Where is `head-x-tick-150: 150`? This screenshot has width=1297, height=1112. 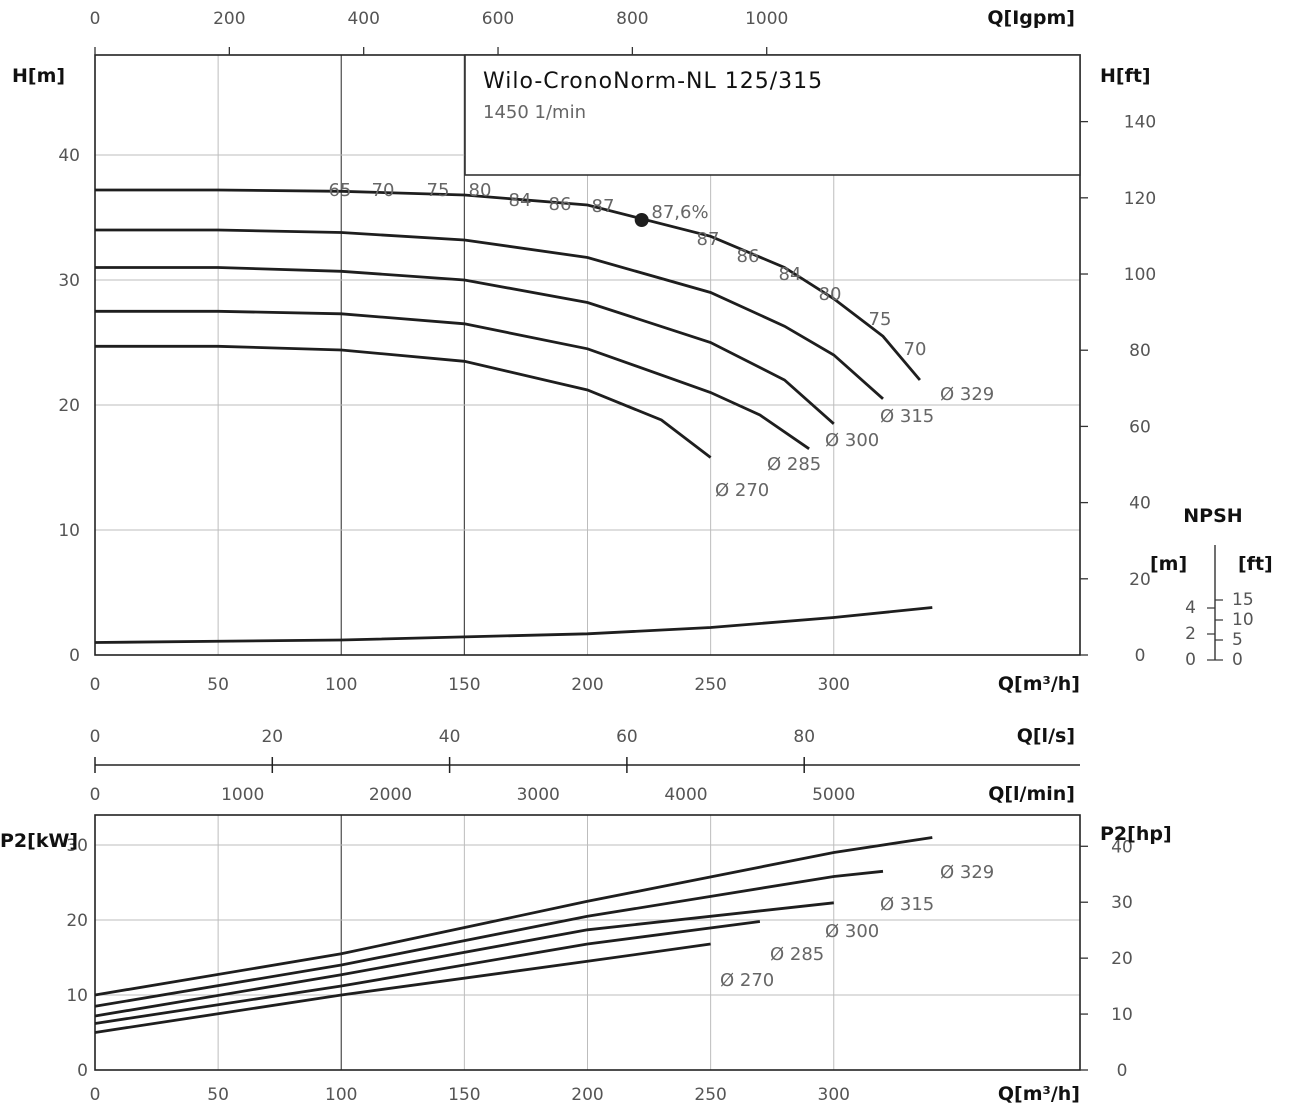
head-x-tick-150: 150 is located at coordinates (464, 685).